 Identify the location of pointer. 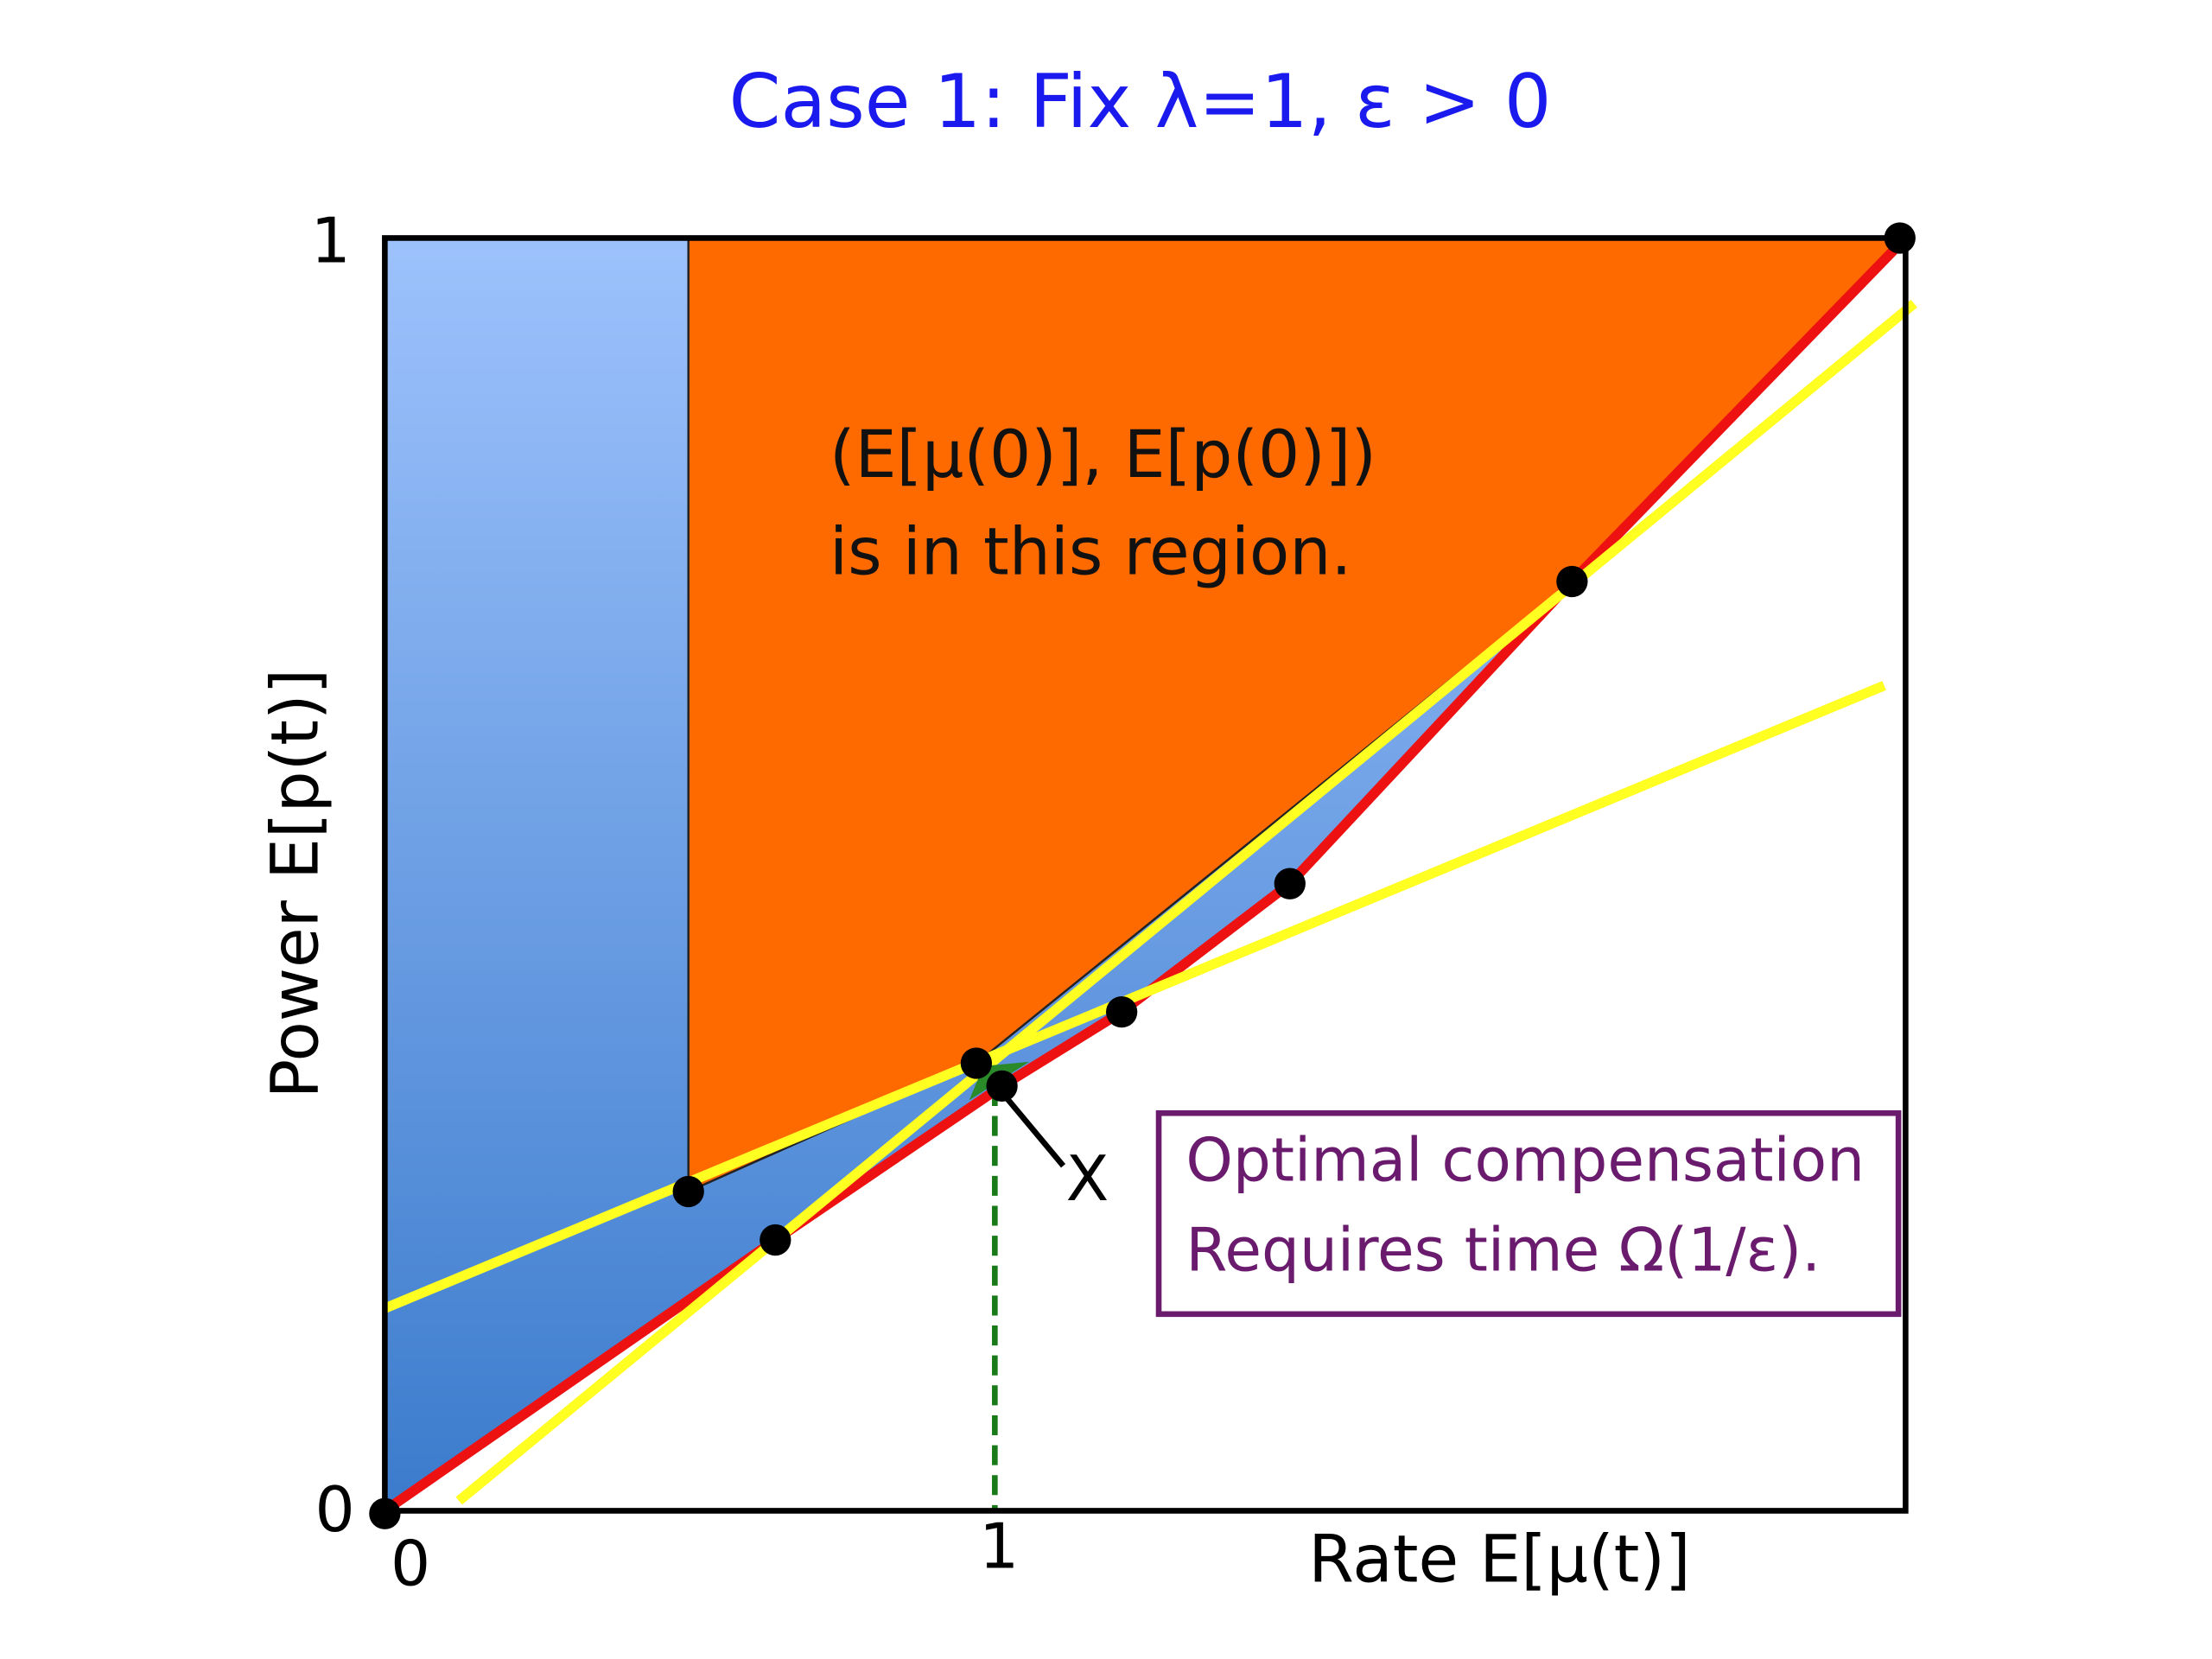
(1035, 1131).